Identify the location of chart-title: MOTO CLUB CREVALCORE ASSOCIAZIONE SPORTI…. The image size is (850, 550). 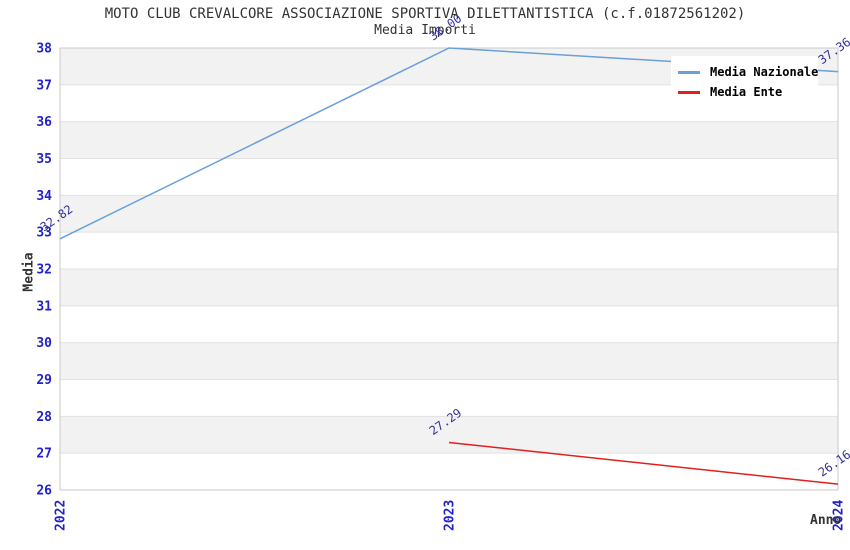
(425, 14).